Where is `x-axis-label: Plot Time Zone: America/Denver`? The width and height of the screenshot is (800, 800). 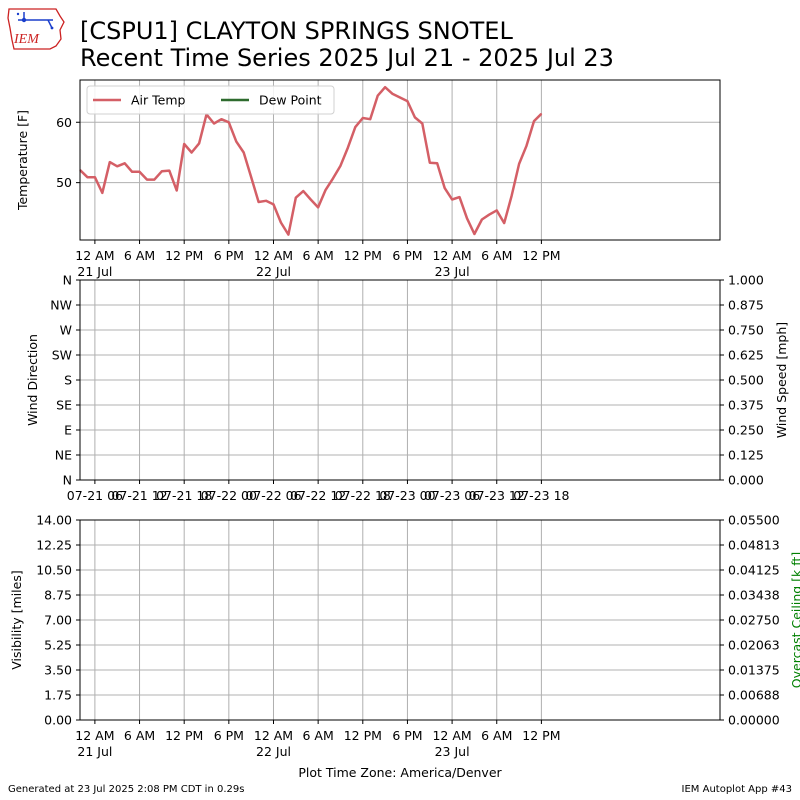 x-axis-label: Plot Time Zone: America/Denver is located at coordinates (400, 772).